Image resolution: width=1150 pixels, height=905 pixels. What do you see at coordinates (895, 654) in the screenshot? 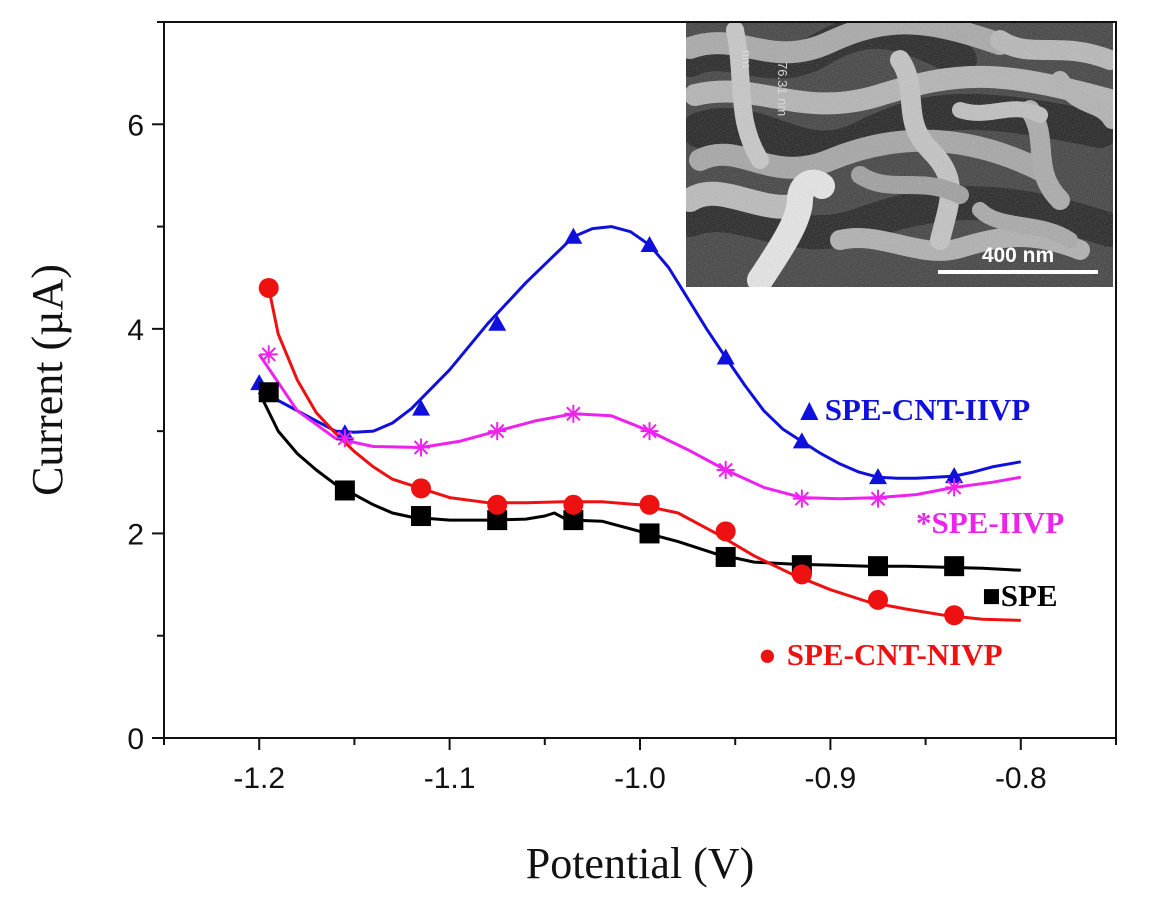
I see `legend-label-spe-cnt-nivp: SPE-CNT-NIVP` at bounding box center [895, 654].